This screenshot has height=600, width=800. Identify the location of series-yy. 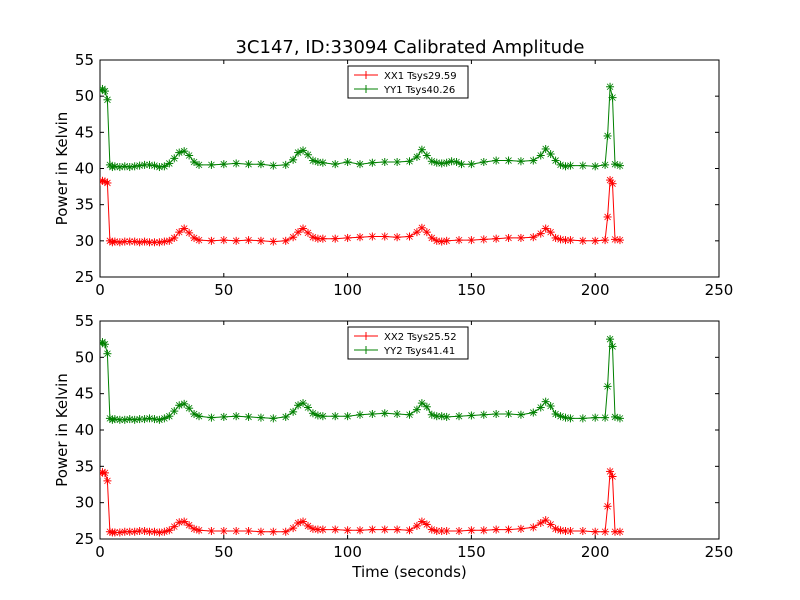
(362, 379).